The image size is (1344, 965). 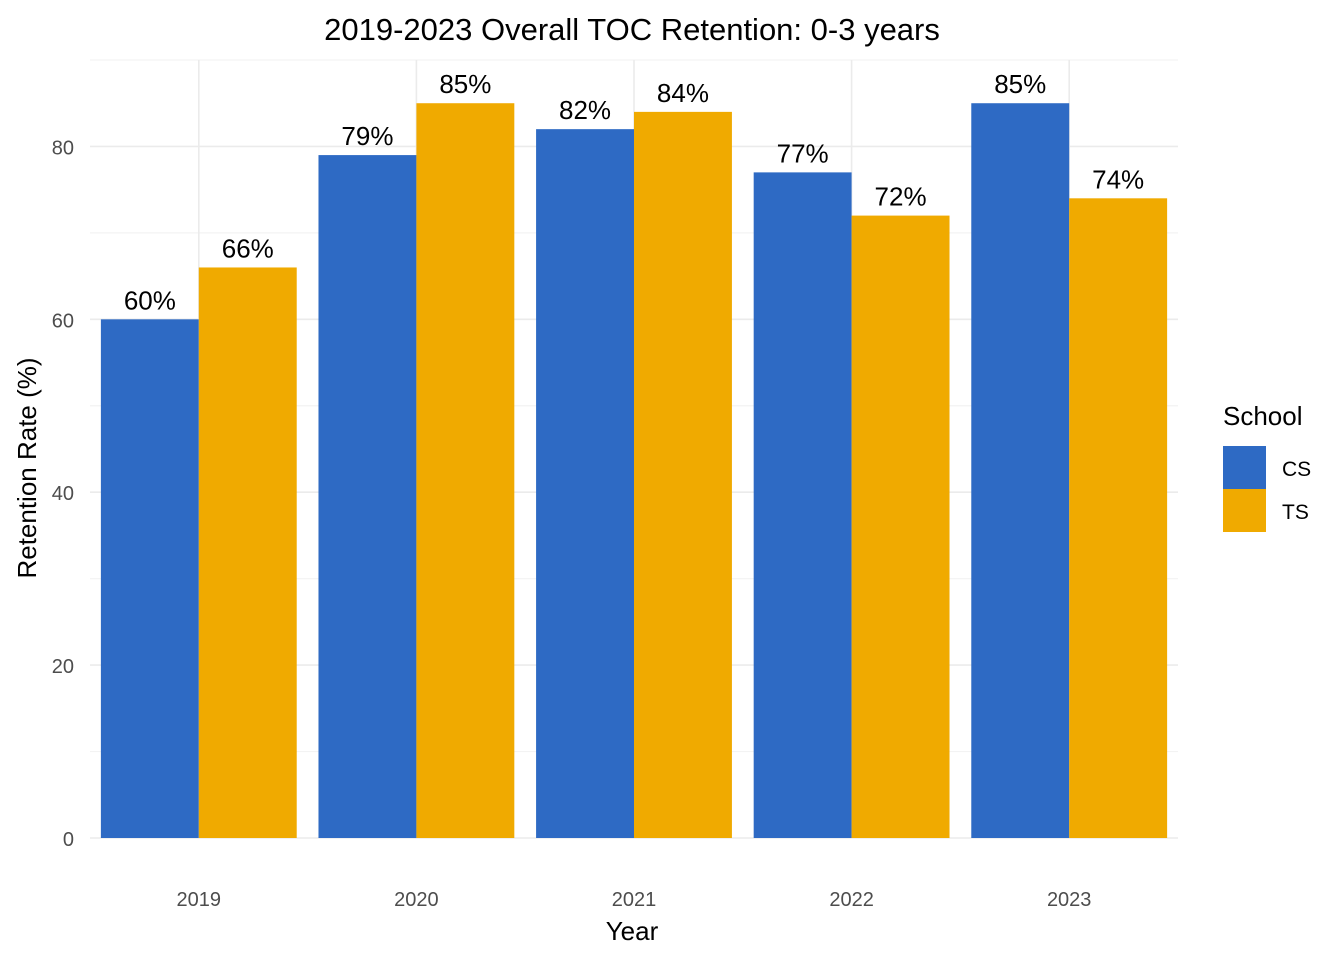 I want to click on data-label-cs-2020: 79%, so click(x=367, y=136).